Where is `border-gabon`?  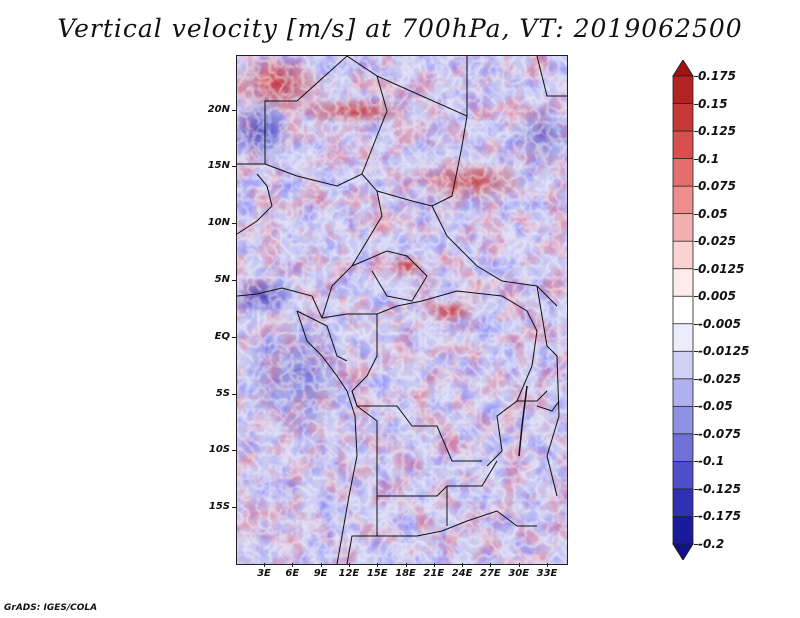
border-gabon is located at coordinates (322, 336).